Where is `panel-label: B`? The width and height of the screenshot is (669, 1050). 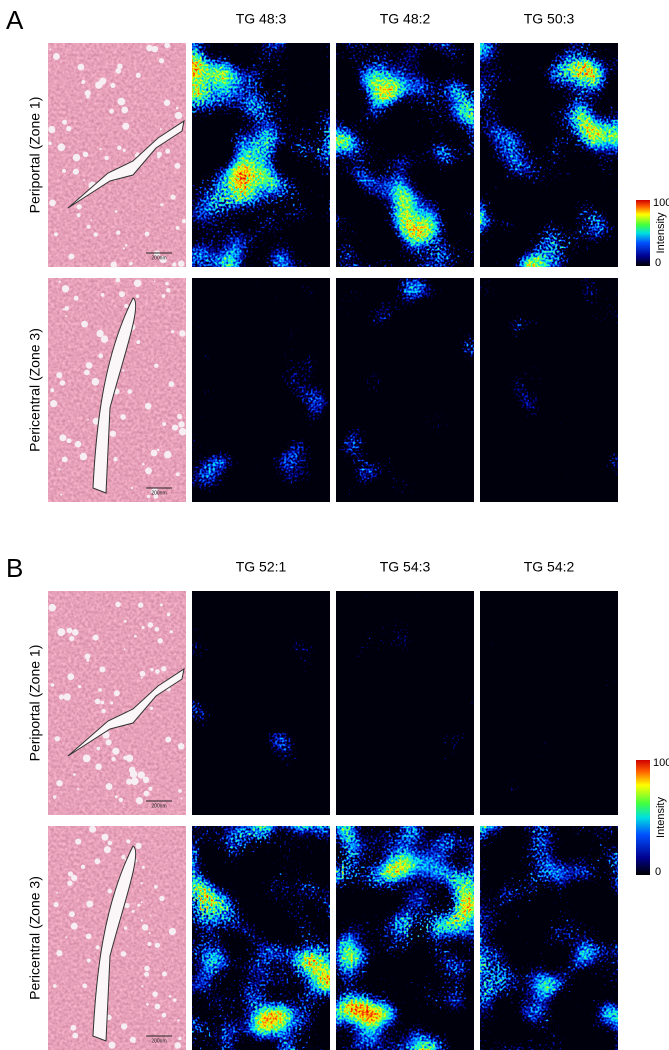 panel-label: B is located at coordinates (14, 568).